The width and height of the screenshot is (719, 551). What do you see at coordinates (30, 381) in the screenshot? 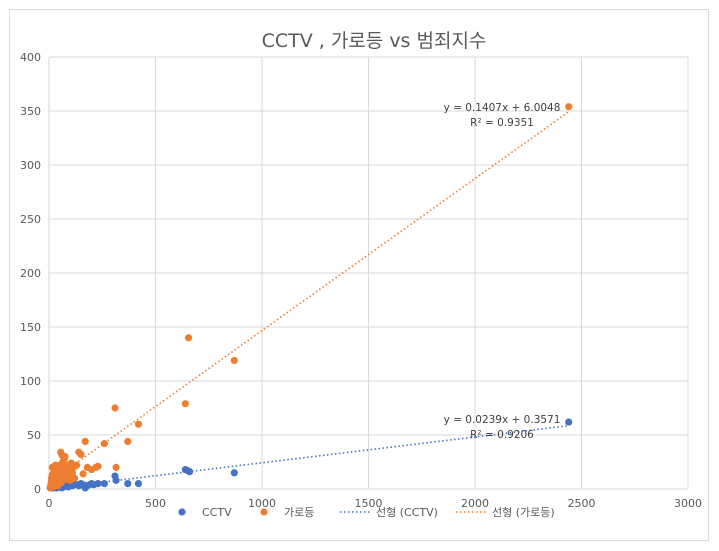
I see `y-tick-label: 100` at bounding box center [30, 381].